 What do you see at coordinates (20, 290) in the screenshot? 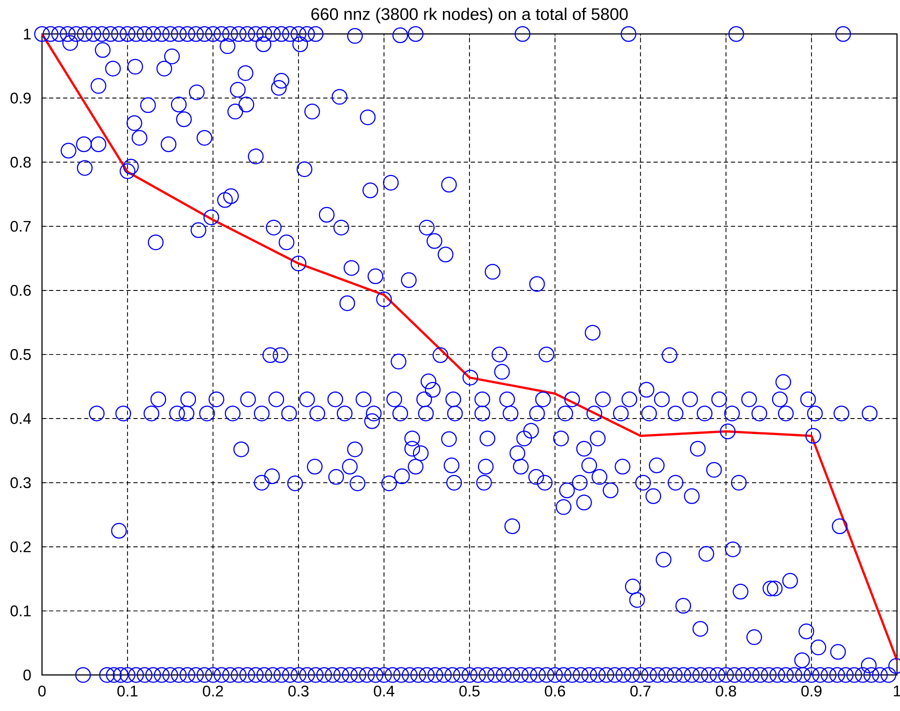
I see `y-tick-label: 0.6` at bounding box center [20, 290].